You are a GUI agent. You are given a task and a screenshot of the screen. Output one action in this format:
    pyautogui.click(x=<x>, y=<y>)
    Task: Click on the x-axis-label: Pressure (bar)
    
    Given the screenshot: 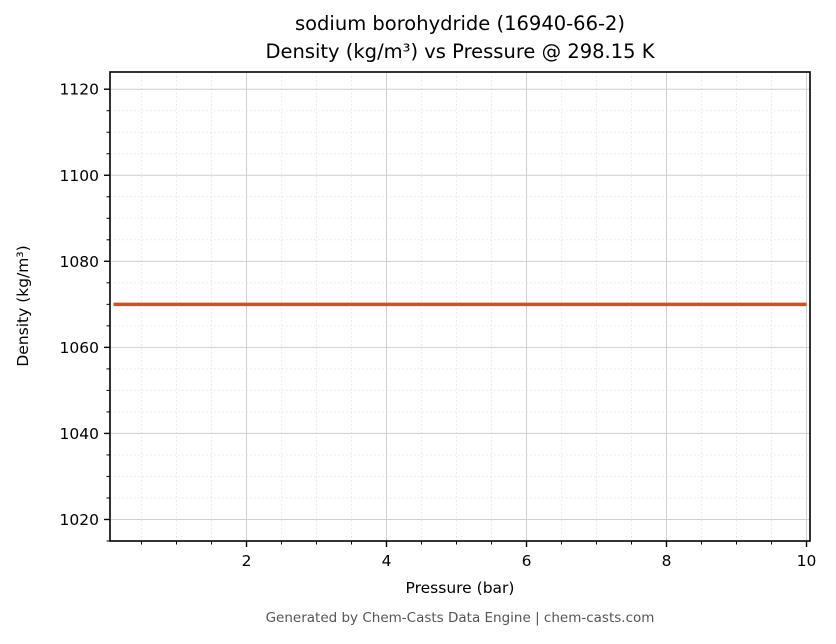 What is the action you would take?
    pyautogui.click(x=460, y=588)
    